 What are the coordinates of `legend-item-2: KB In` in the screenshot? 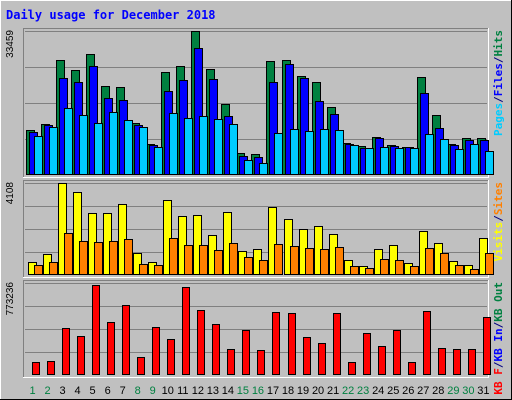 It's located at (498, 344).